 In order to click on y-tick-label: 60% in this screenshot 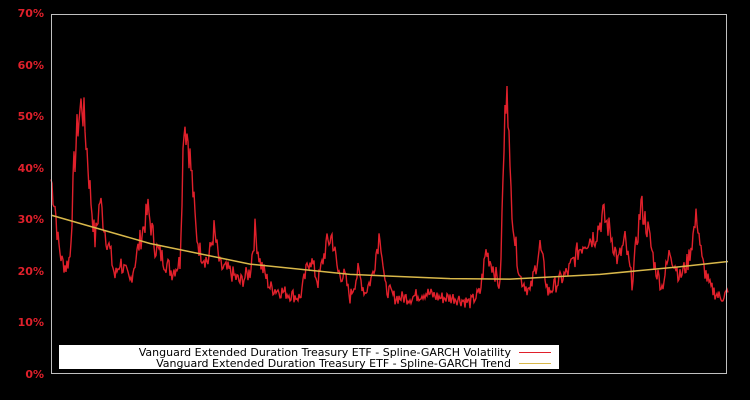, I will do `click(30, 65)`.